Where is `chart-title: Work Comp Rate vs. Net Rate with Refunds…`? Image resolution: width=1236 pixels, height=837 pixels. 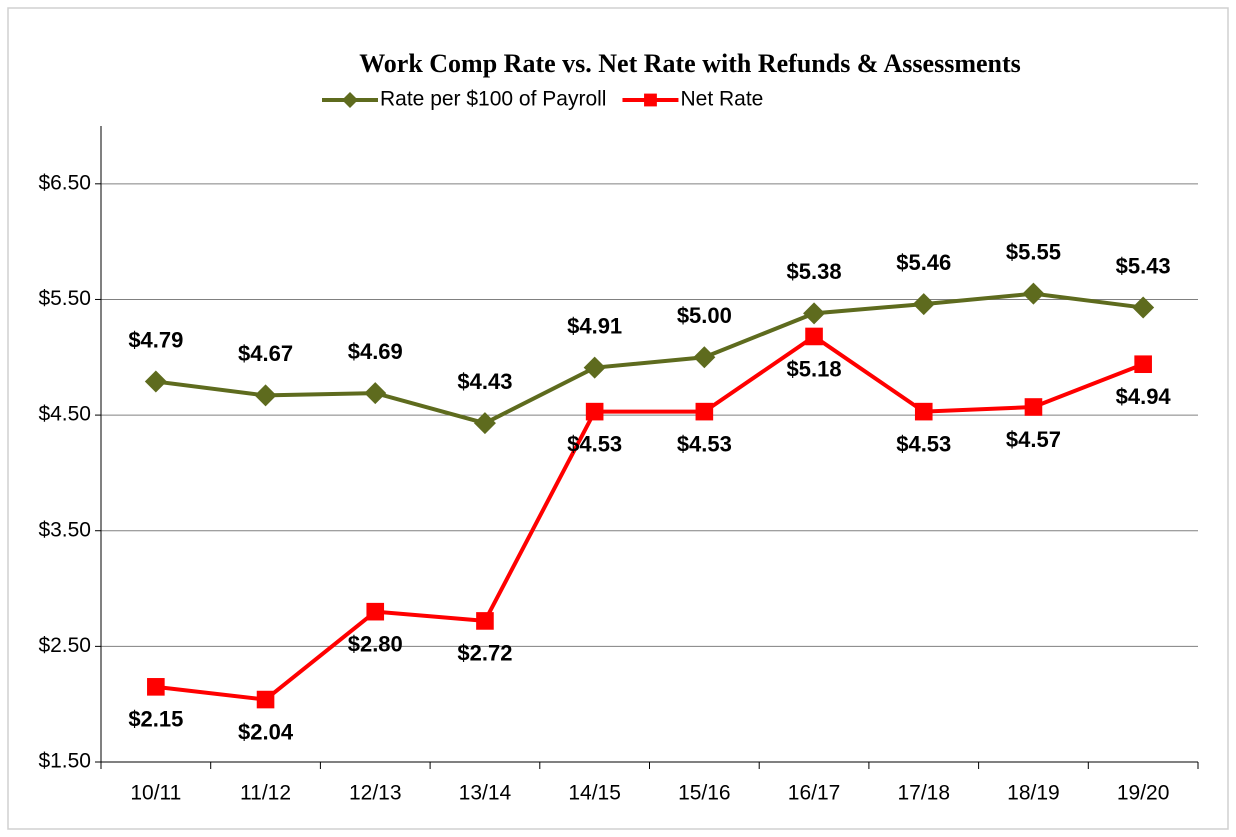
chart-title: Work Comp Rate vs. Net Rate with Refunds… is located at coordinates (690, 63).